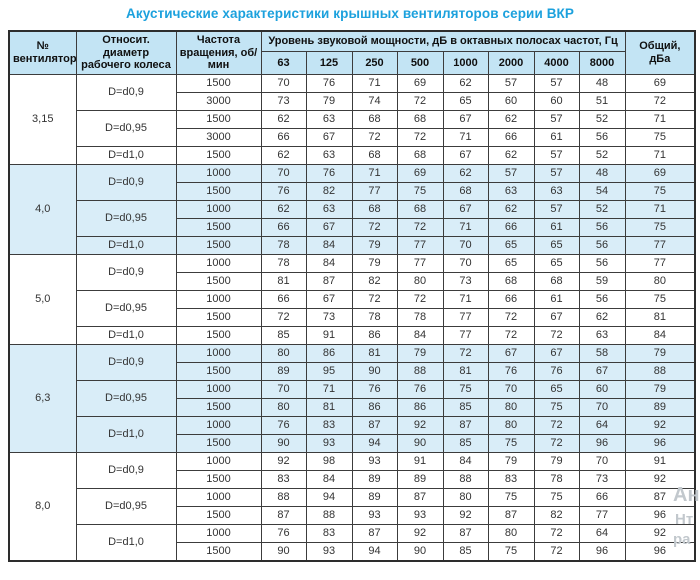 The width and height of the screenshot is (700, 580). I want to click on table-row: D=d1,0 1500 85 91 86 84 77 72 72 63 84, so click(352, 335).